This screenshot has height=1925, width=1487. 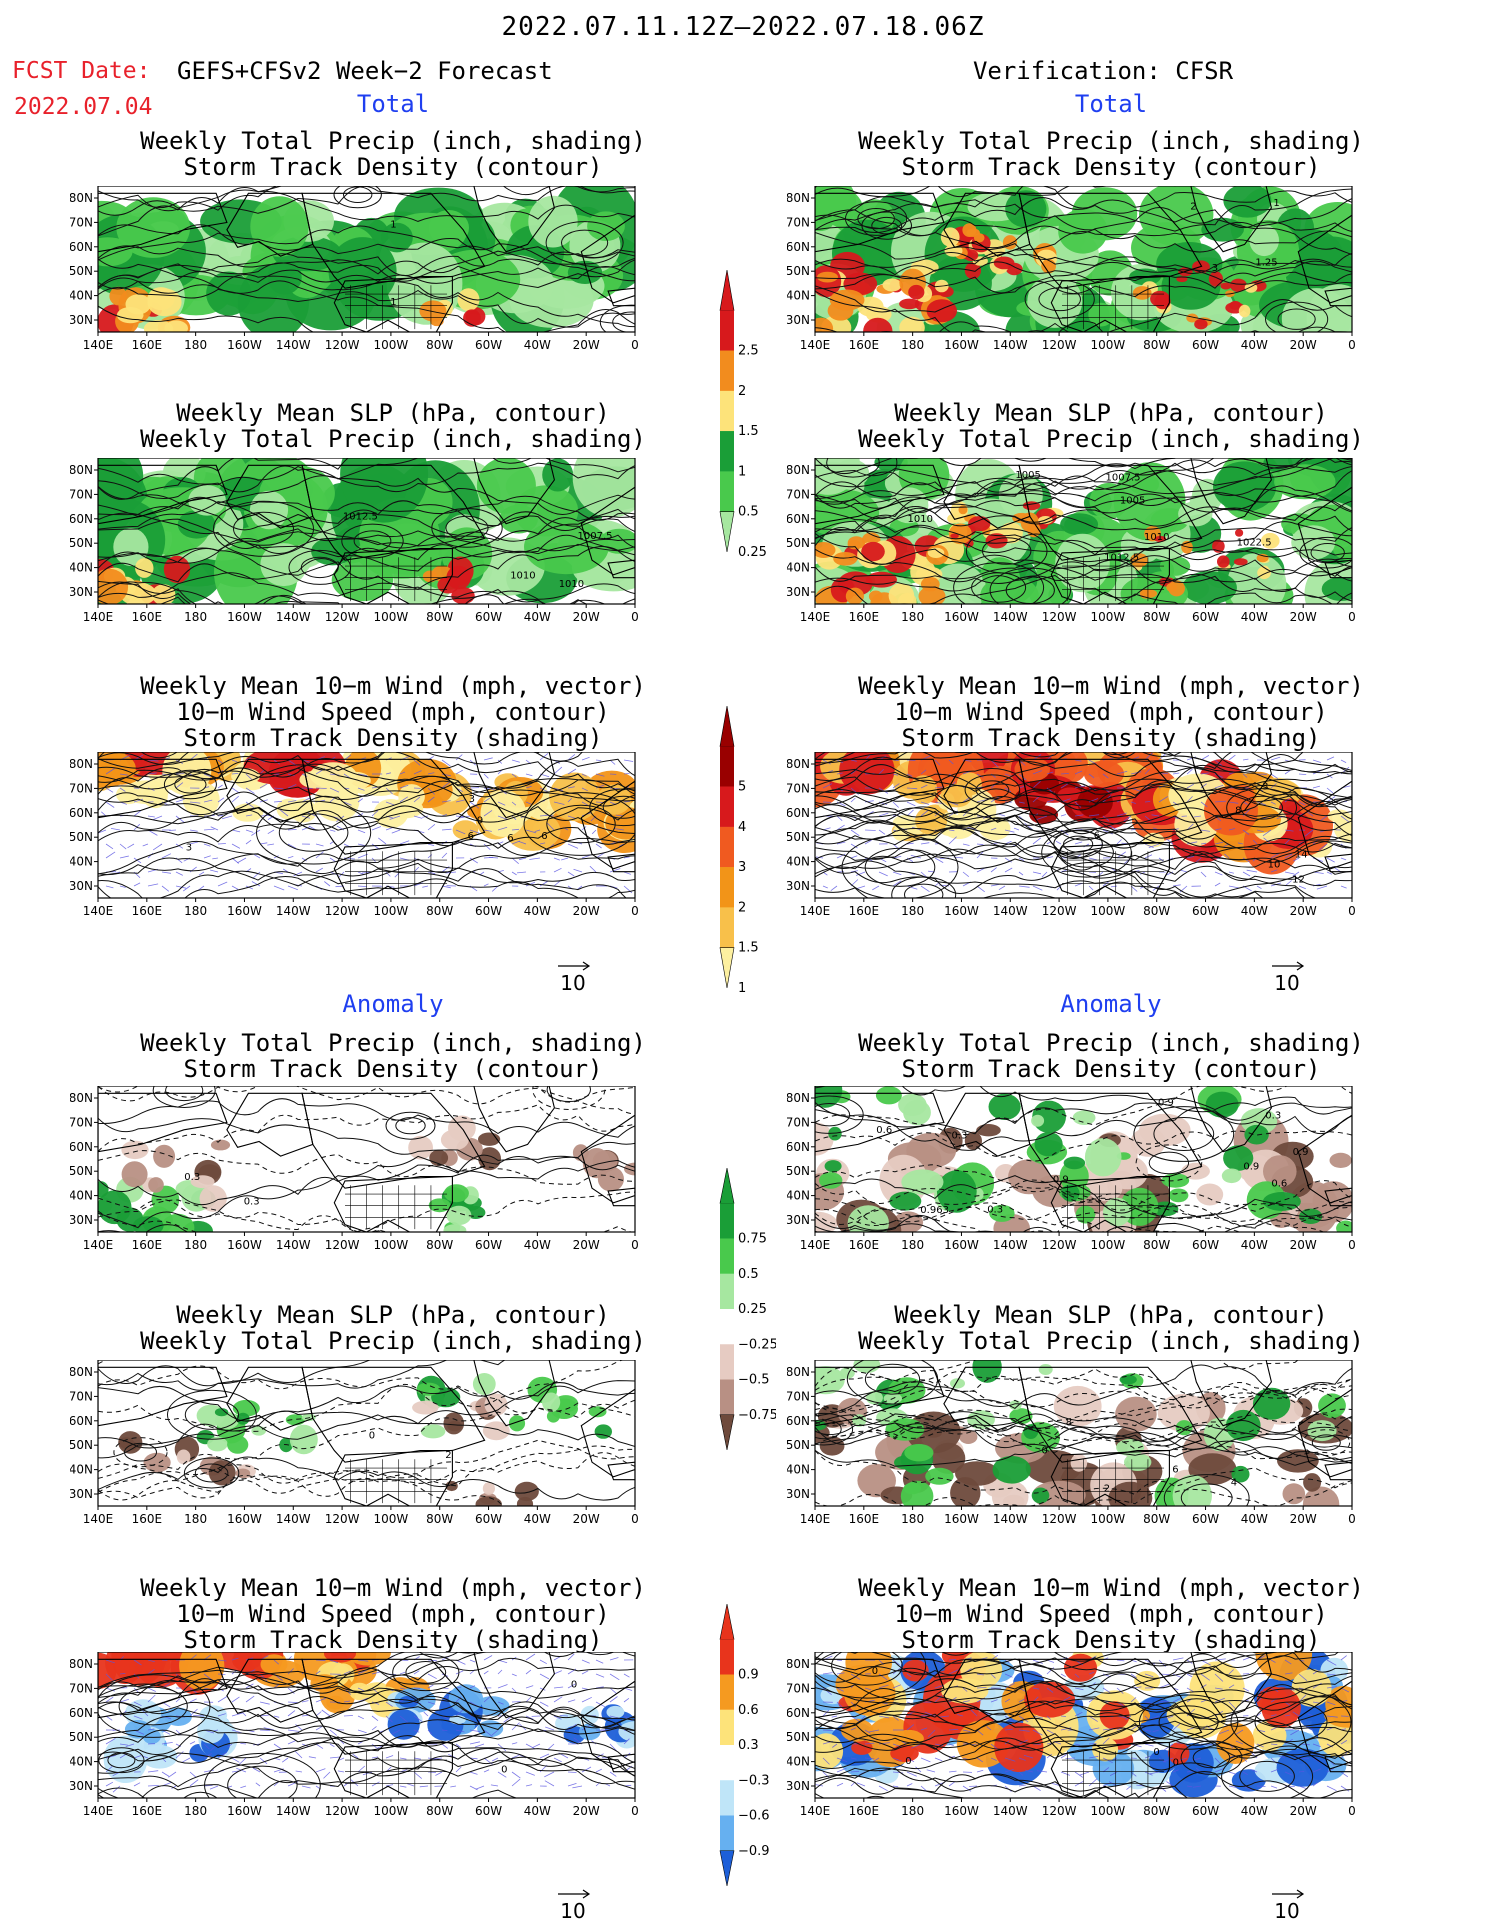 What do you see at coordinates (81, 862) in the screenshot?
I see `lat-tick-label: 40N` at bounding box center [81, 862].